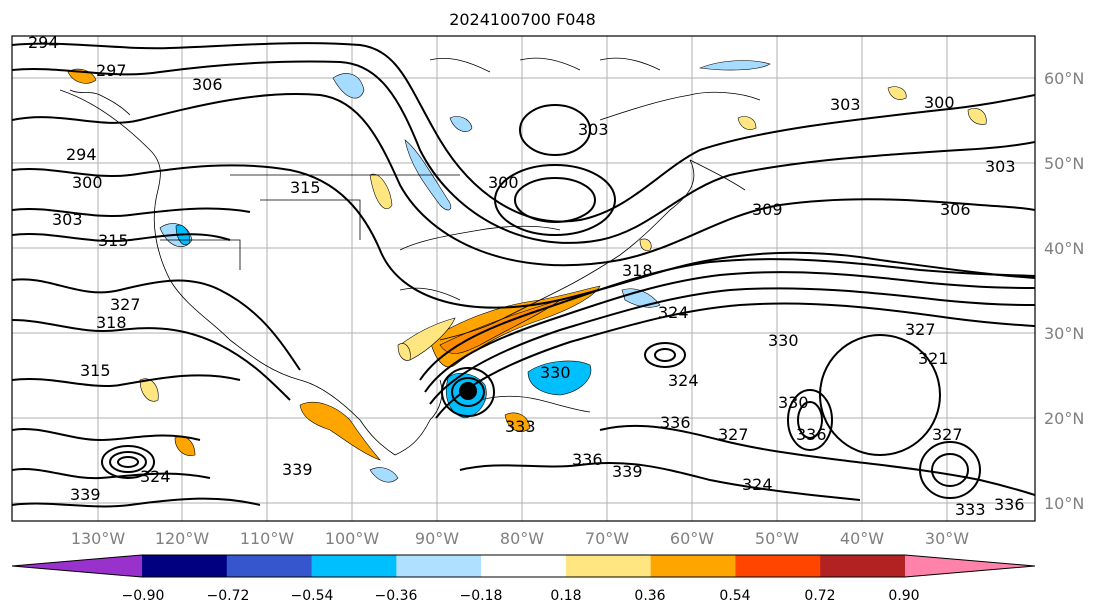  What do you see at coordinates (1064, 333) in the screenshot?
I see `lat-label-30n: 30°N` at bounding box center [1064, 333].